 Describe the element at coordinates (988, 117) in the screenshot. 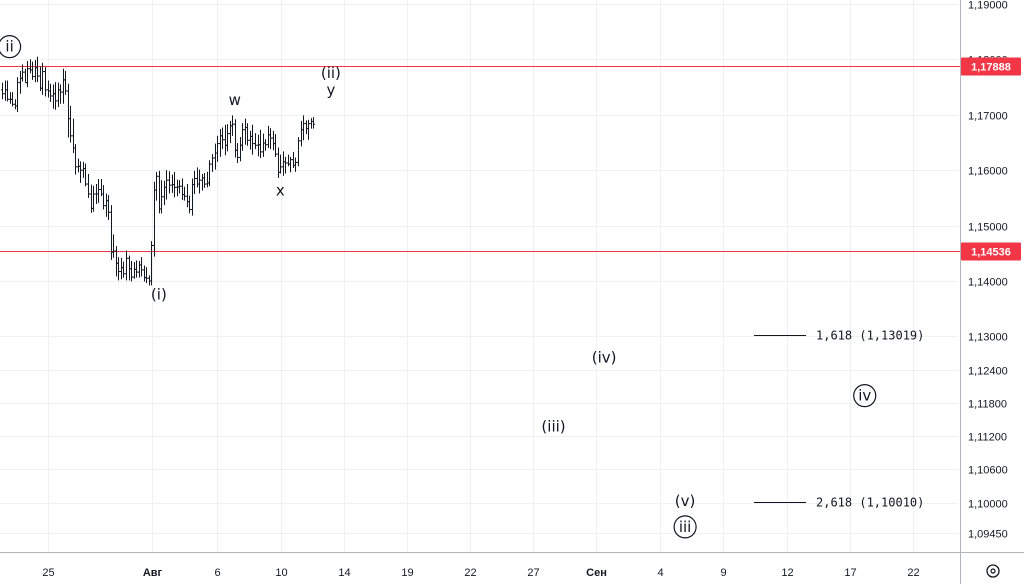

I see `y-tick-label: 1,17000` at that location.